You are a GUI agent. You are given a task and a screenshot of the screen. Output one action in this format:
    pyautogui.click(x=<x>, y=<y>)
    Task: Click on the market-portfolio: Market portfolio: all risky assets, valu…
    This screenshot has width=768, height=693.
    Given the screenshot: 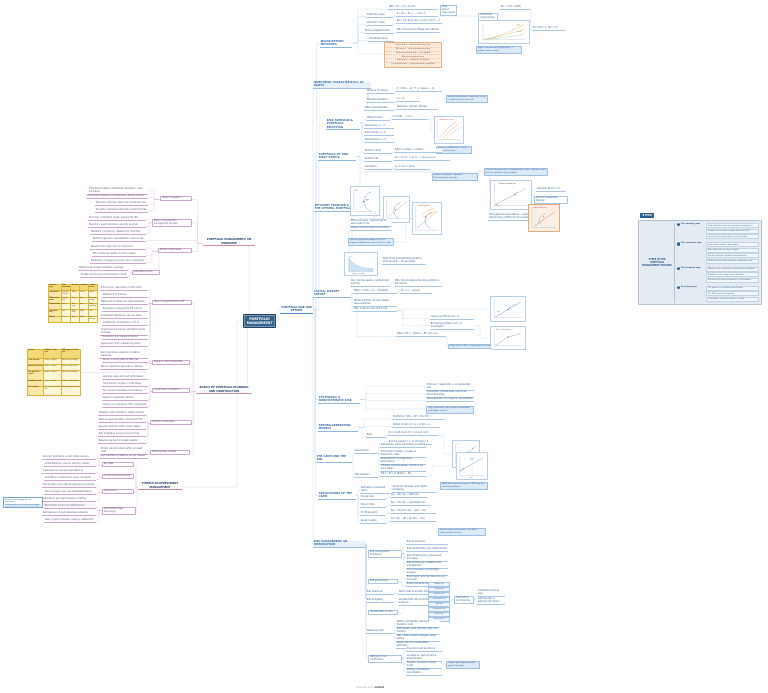 What is the action you would take?
    pyautogui.click(x=375, y=303)
    